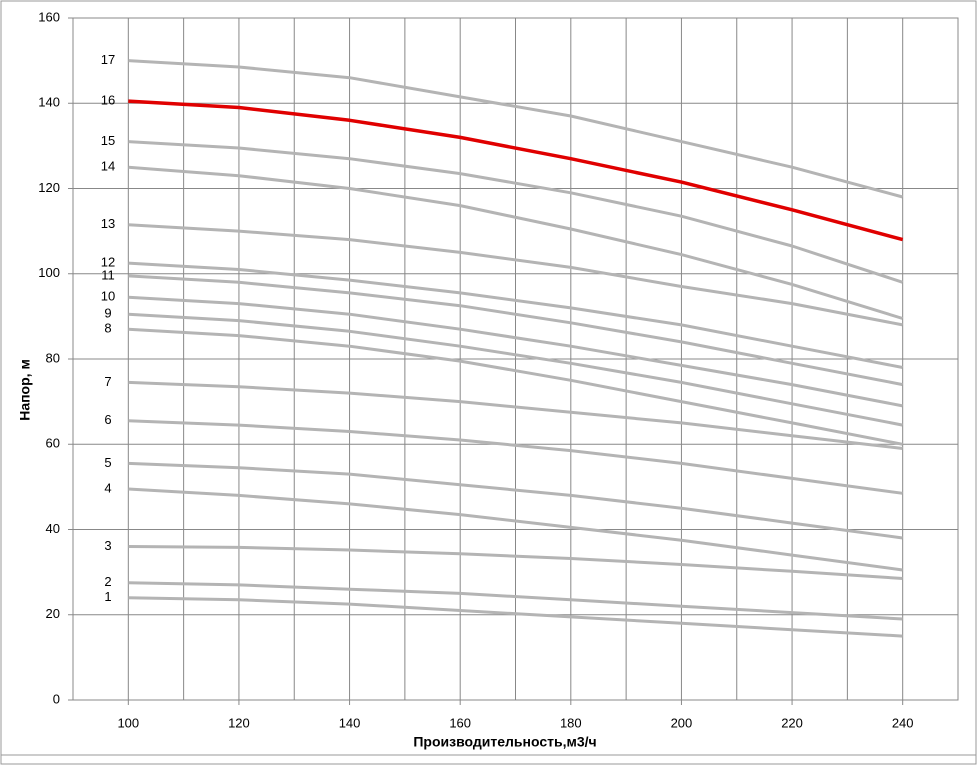  Describe the element at coordinates (53, 528) in the screenshot. I see `y-tick-label: 40` at that location.